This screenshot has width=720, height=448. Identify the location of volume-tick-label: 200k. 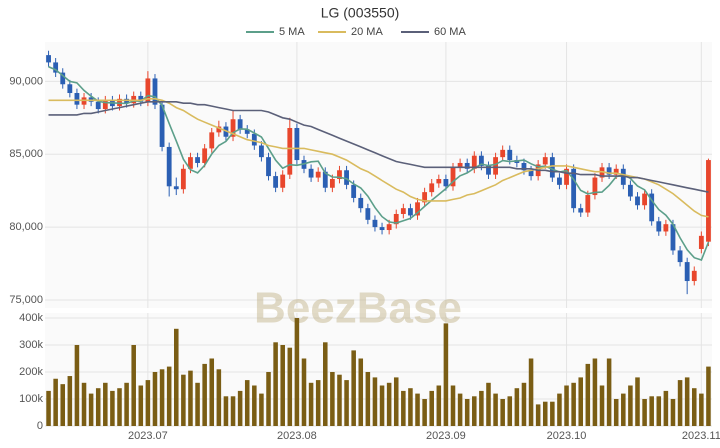
(31, 372).